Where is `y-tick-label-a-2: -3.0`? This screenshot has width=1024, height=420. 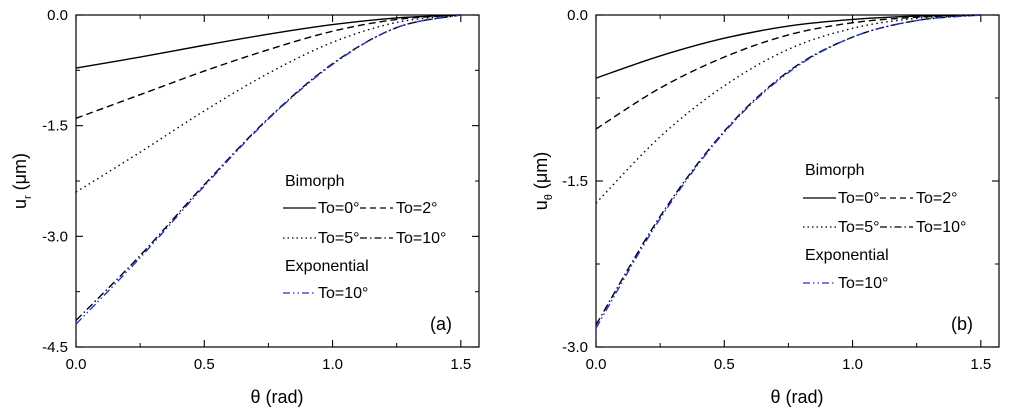 y-tick-label-a-2: -3.0 is located at coordinates (55, 236).